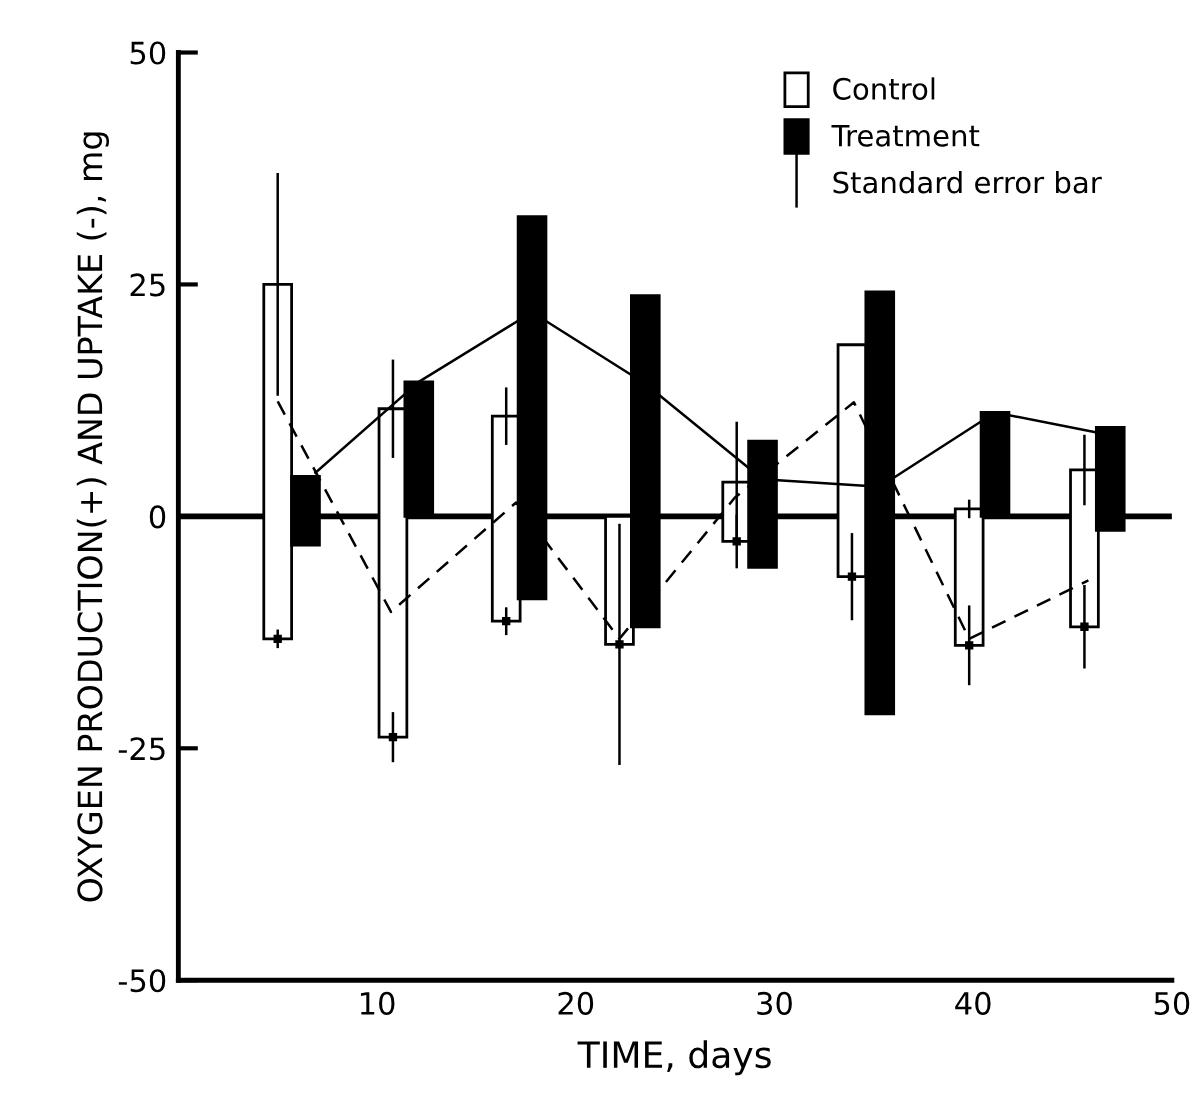  What do you see at coordinates (147, 285) in the screenshot?
I see `y-tick-label: 25` at bounding box center [147, 285].